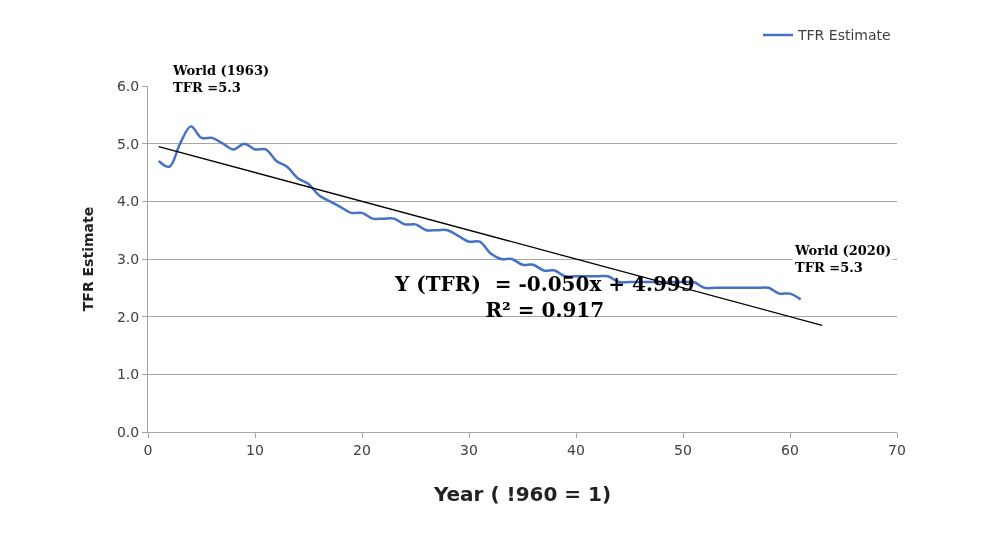 The height and width of the screenshot is (551, 1004). I want to click on y-tick-label: 3.0, so click(128, 258).